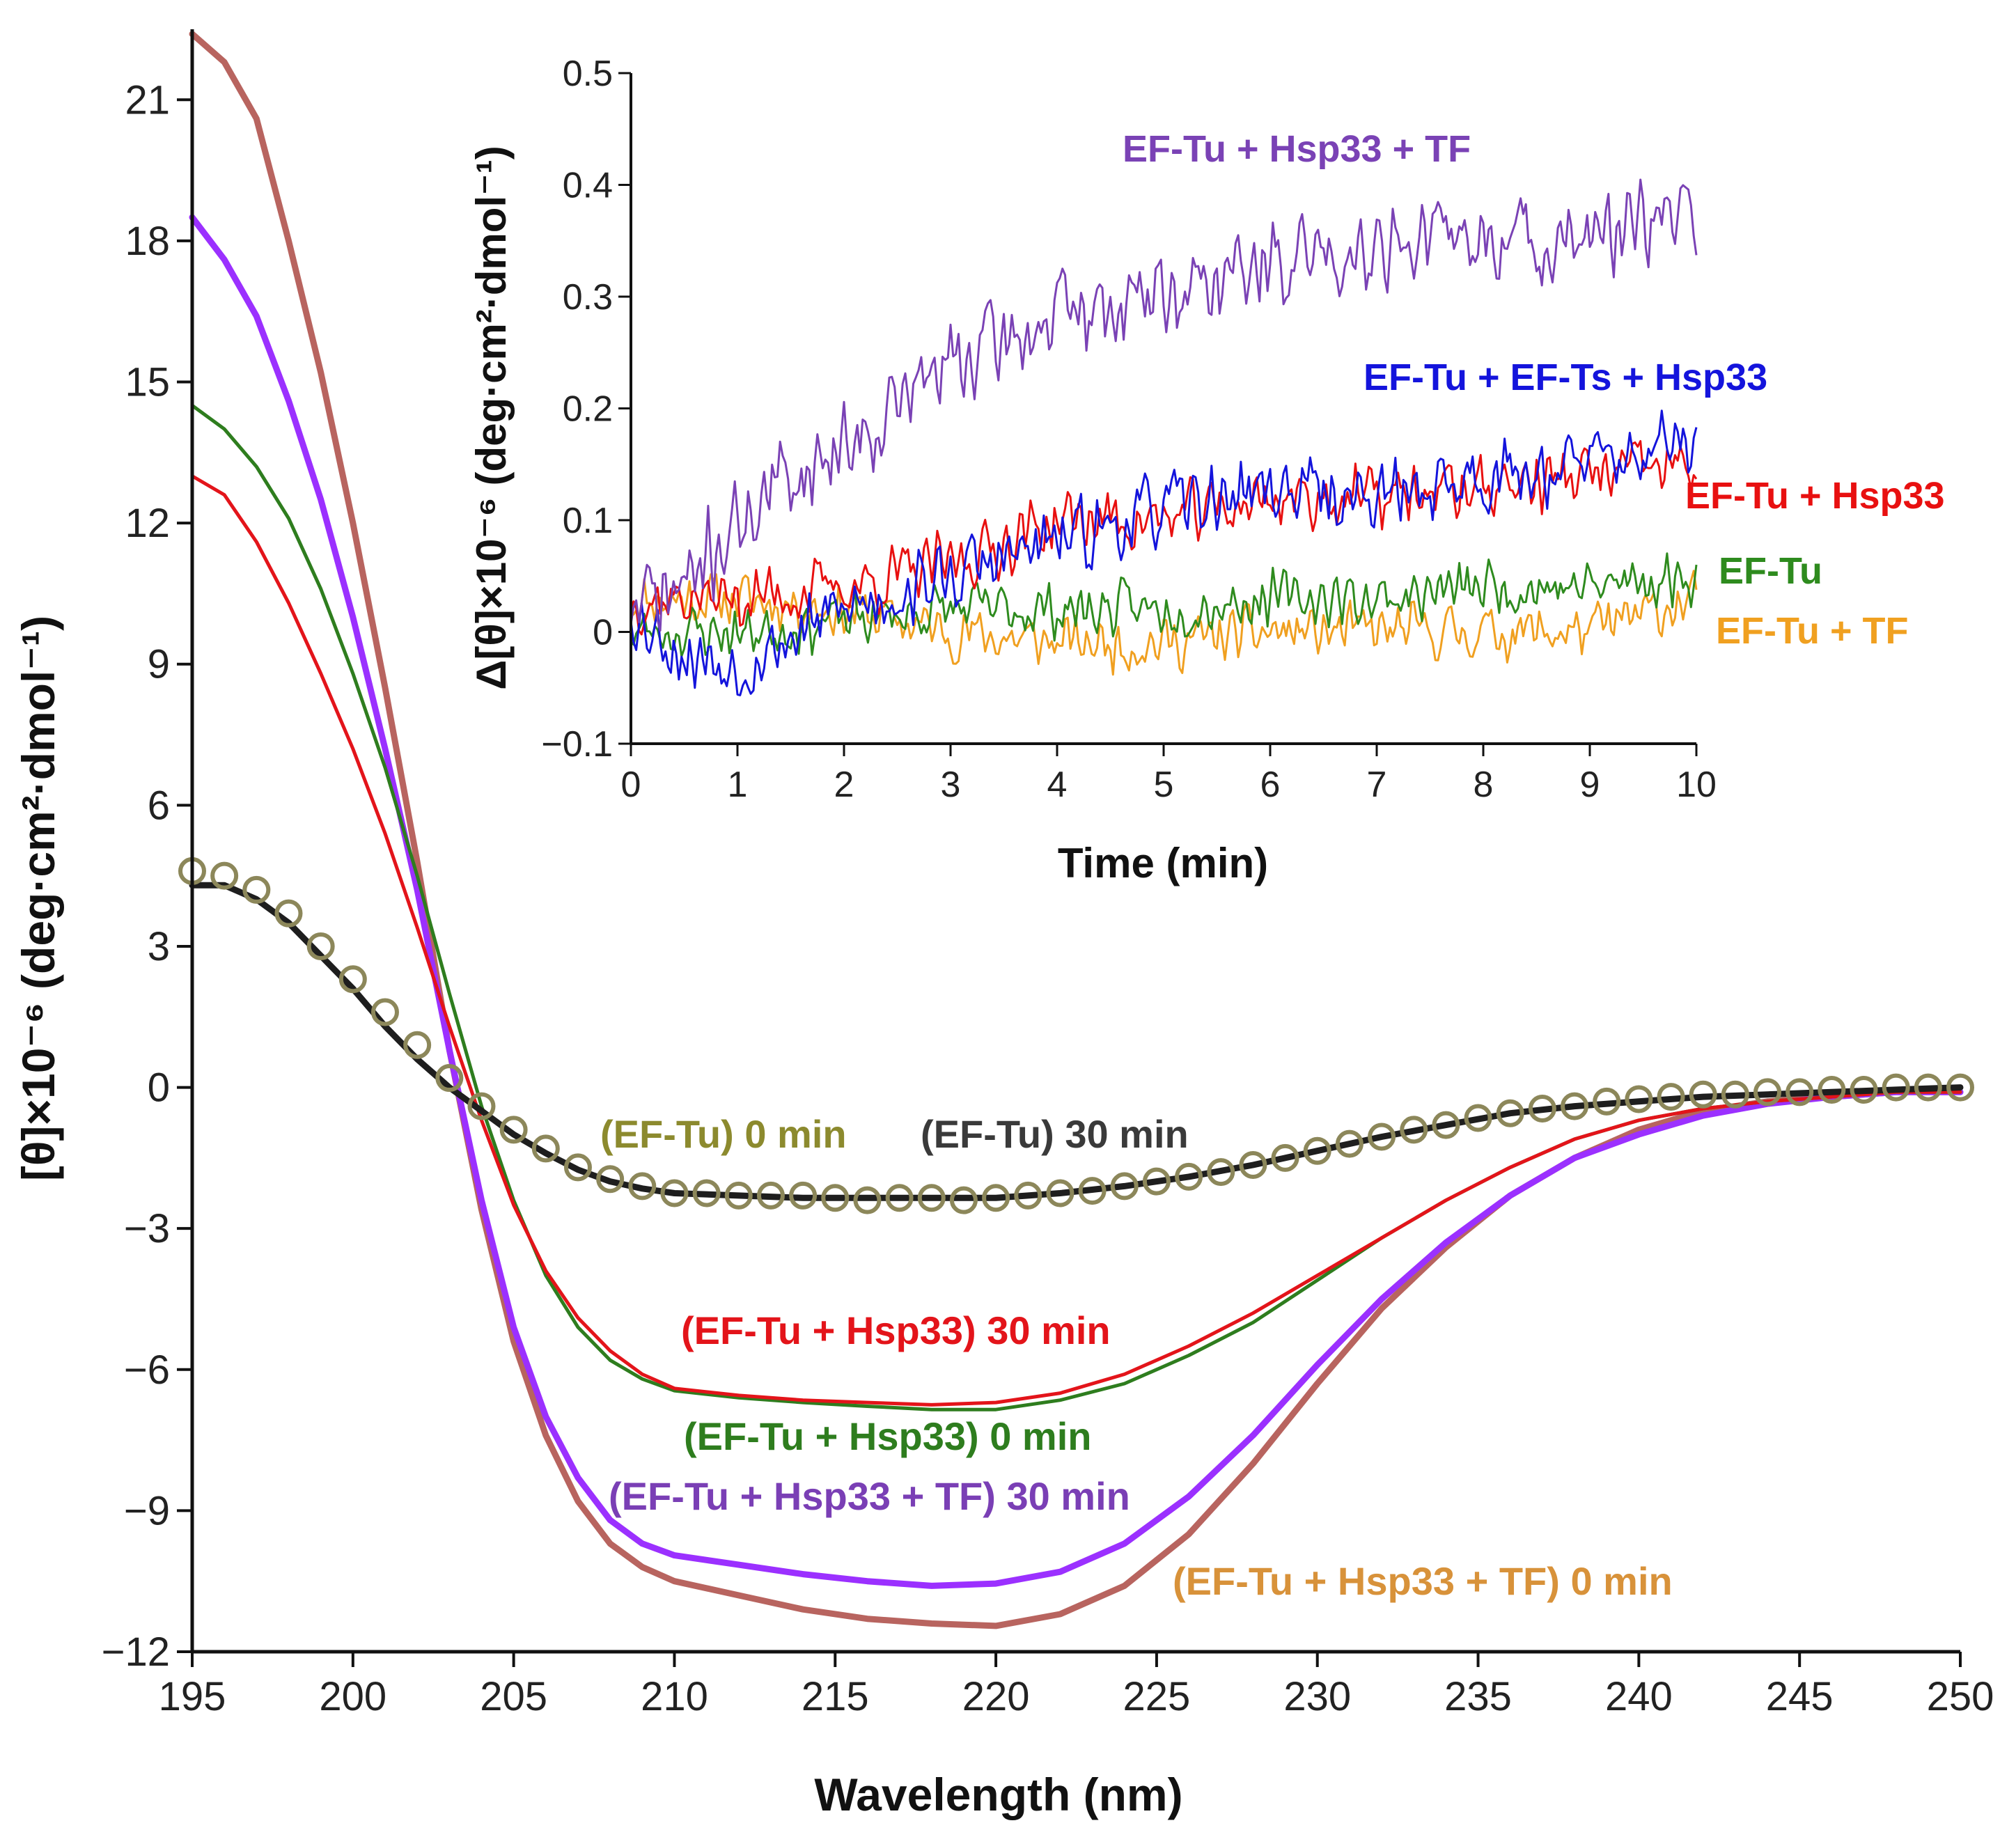 Image resolution: width=2016 pixels, height=1830 pixels. I want to click on main-y-tick-label: 0, so click(159, 1088).